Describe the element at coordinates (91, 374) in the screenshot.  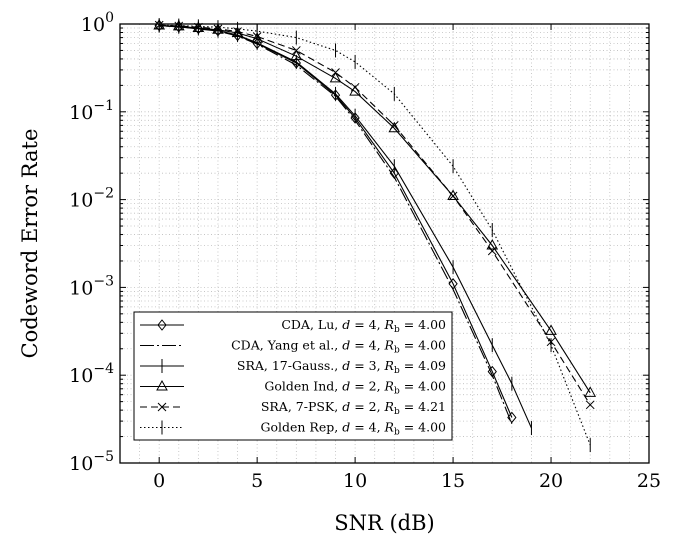
I see `y-tick-label: 10⁻⁴` at that location.